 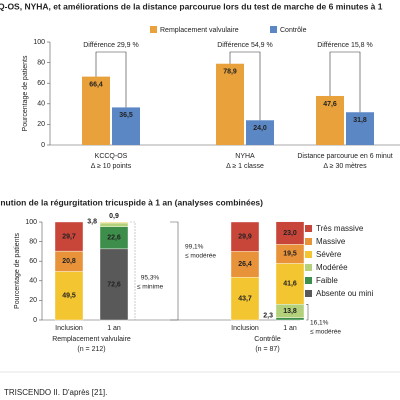 What do you see at coordinates (329, 254) in the screenshot?
I see `legend-label: Sévère` at bounding box center [329, 254].